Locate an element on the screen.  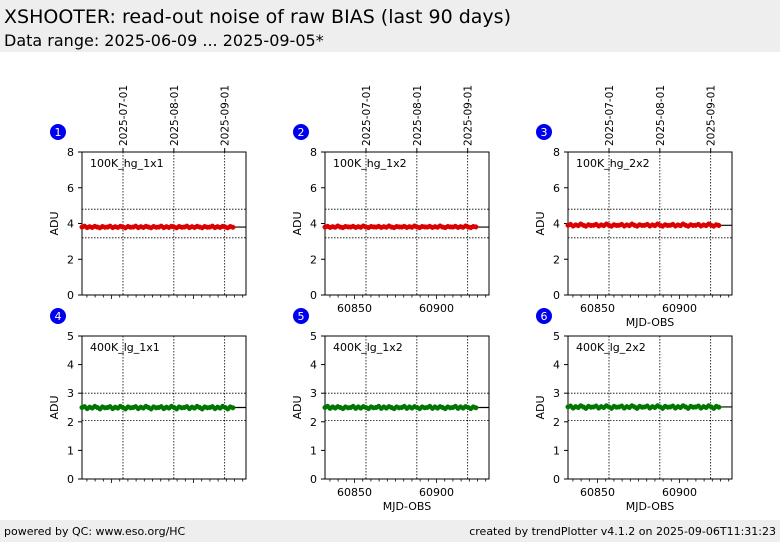
panel-3-y-tick-label: 8 is located at coordinates (556, 152).